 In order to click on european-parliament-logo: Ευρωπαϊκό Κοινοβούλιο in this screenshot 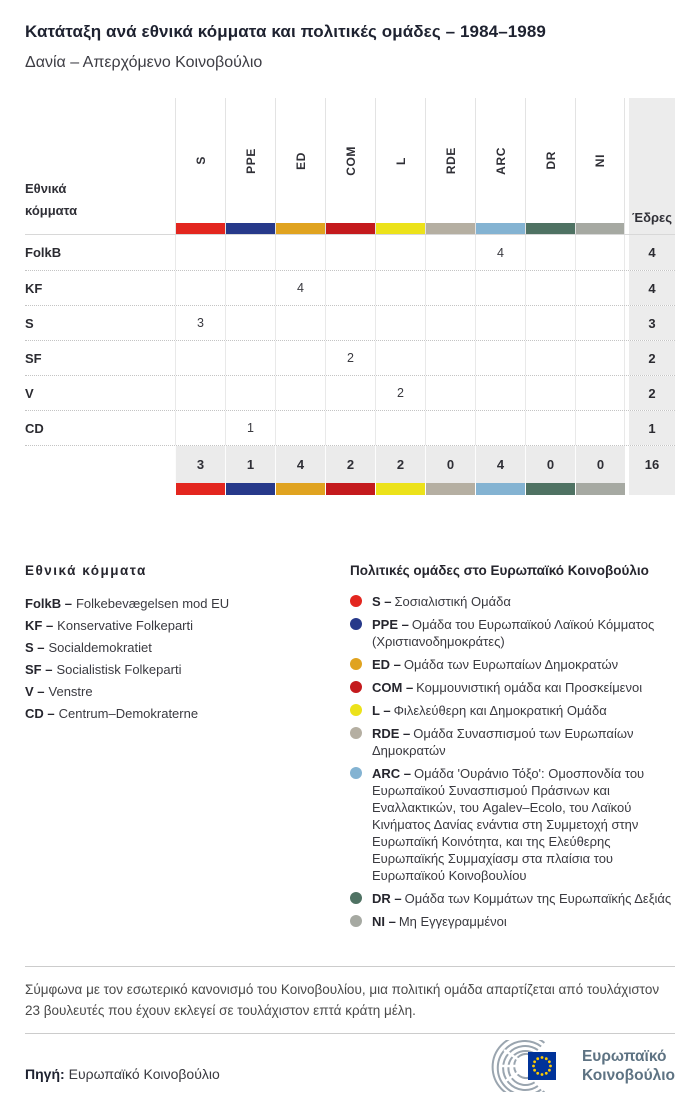, I will do `click(573, 1066)`.